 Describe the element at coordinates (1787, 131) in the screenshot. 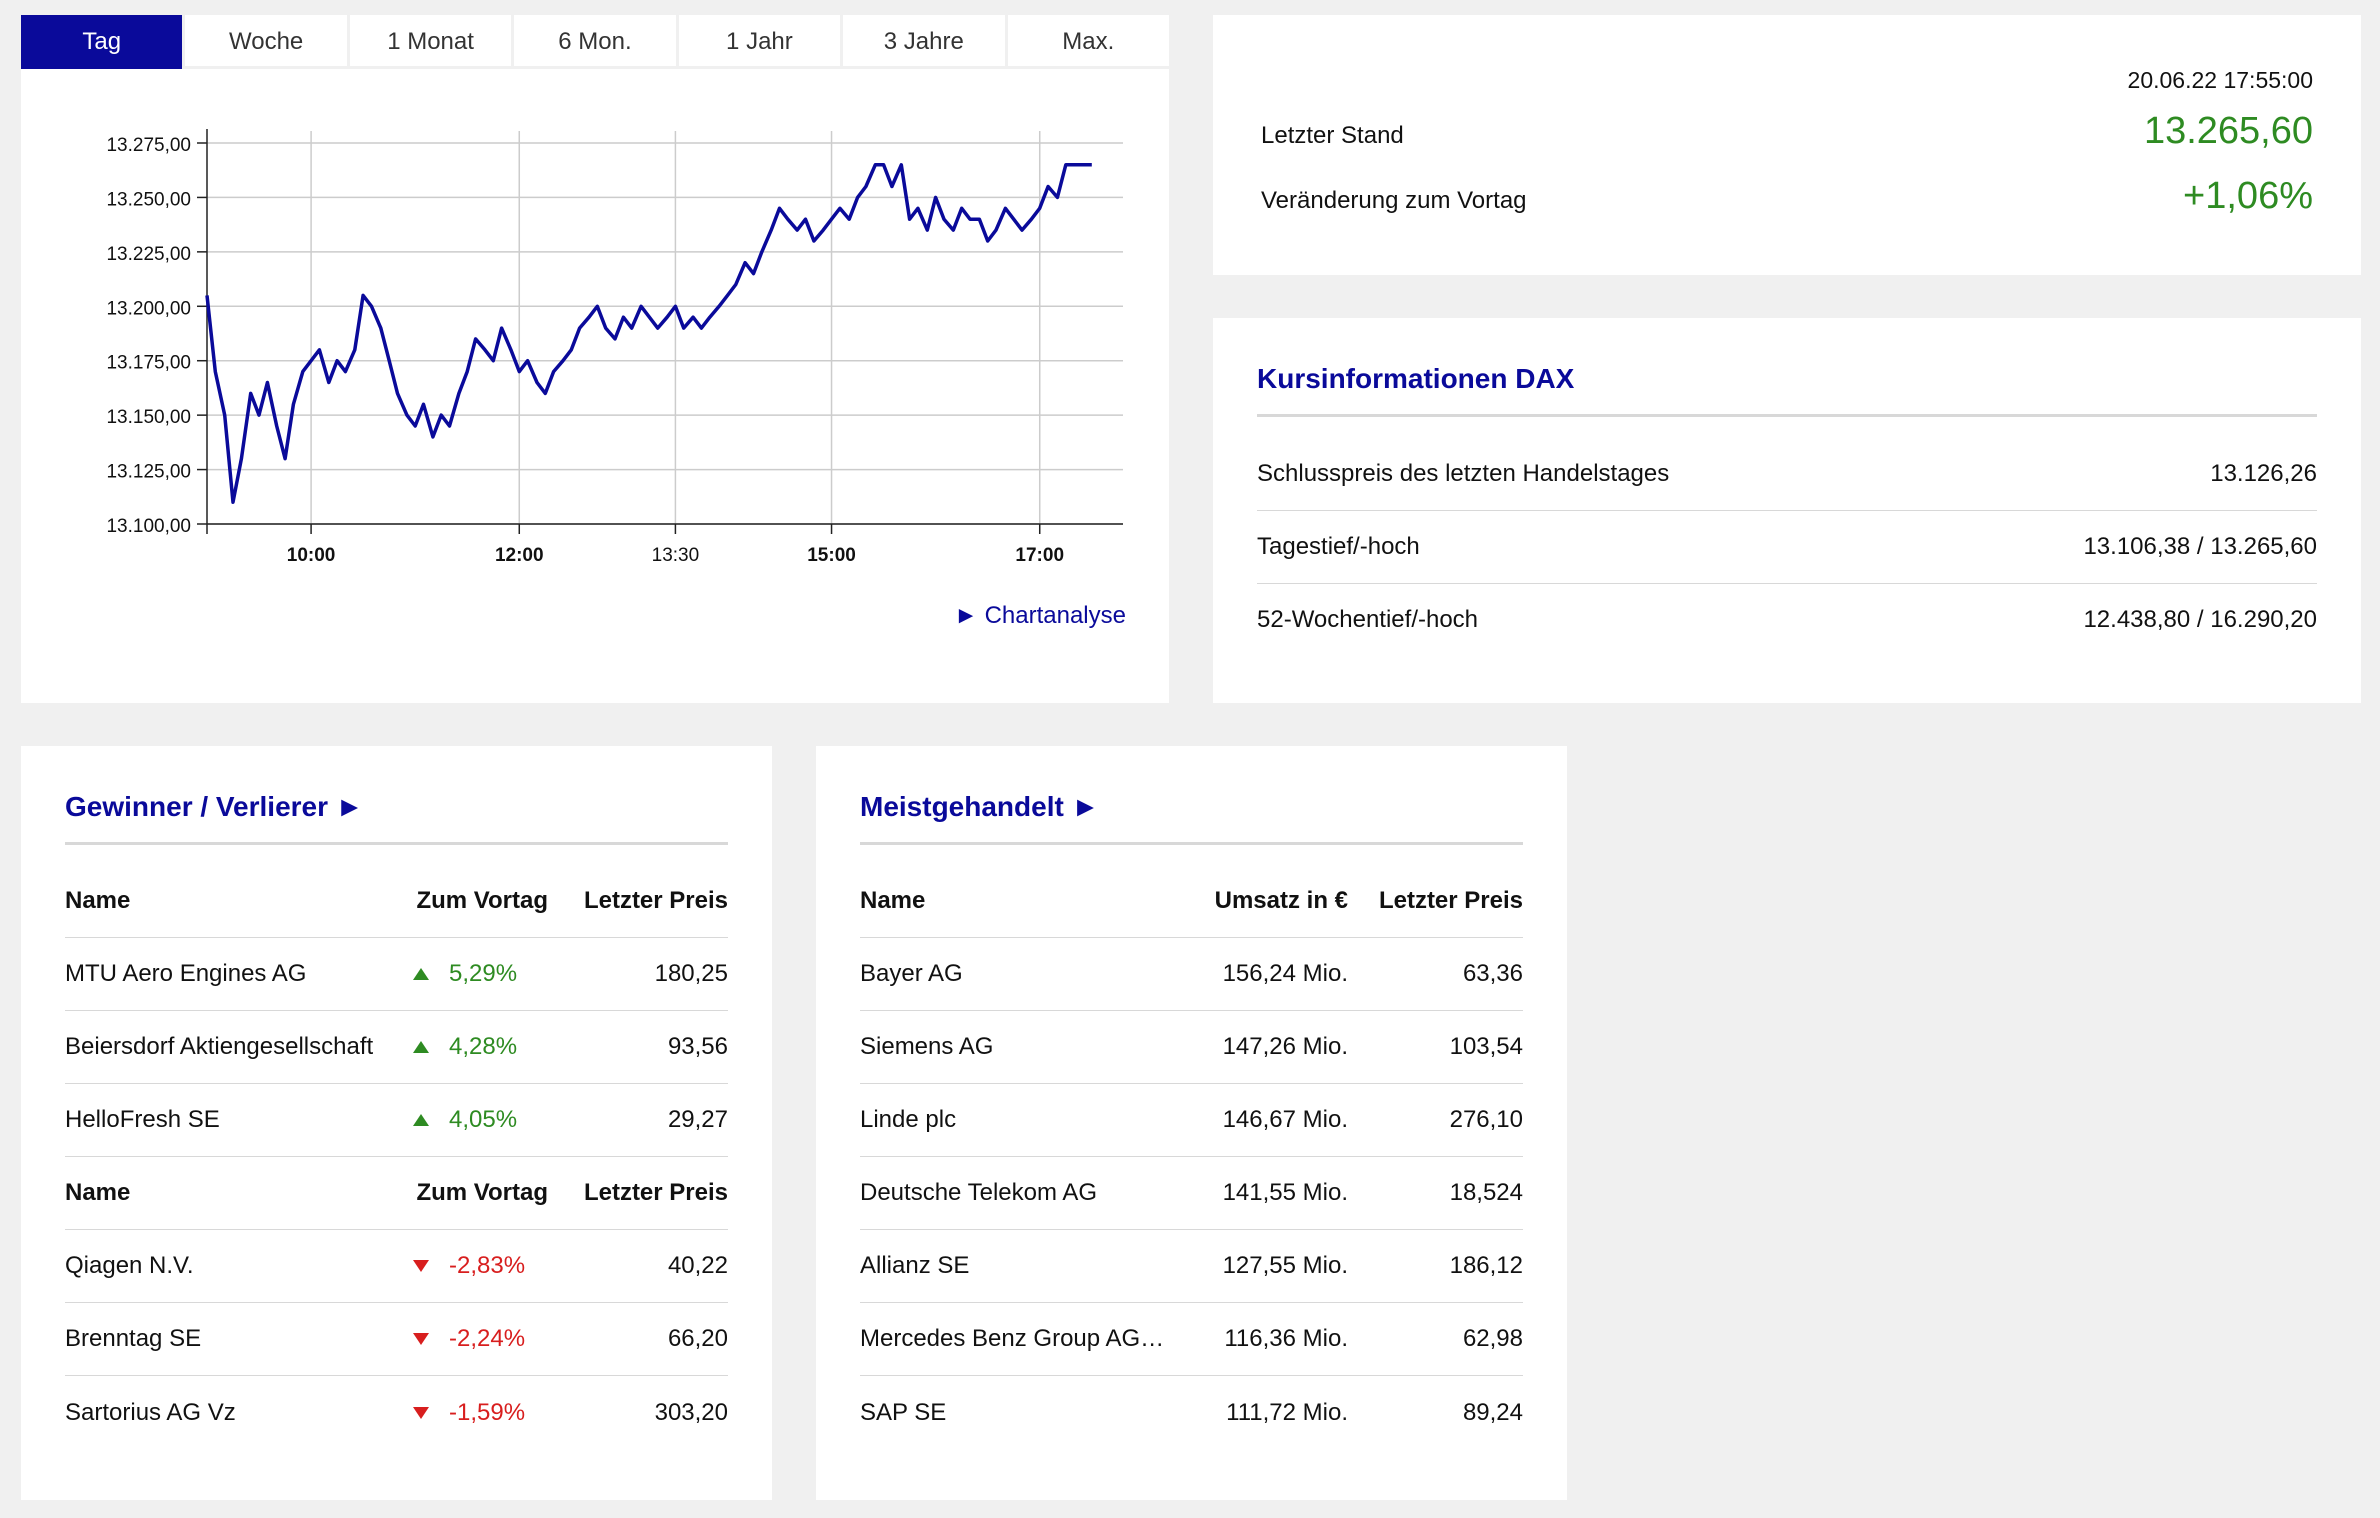

I see `last-price-row: Letzter Stand 13.265,60` at that location.